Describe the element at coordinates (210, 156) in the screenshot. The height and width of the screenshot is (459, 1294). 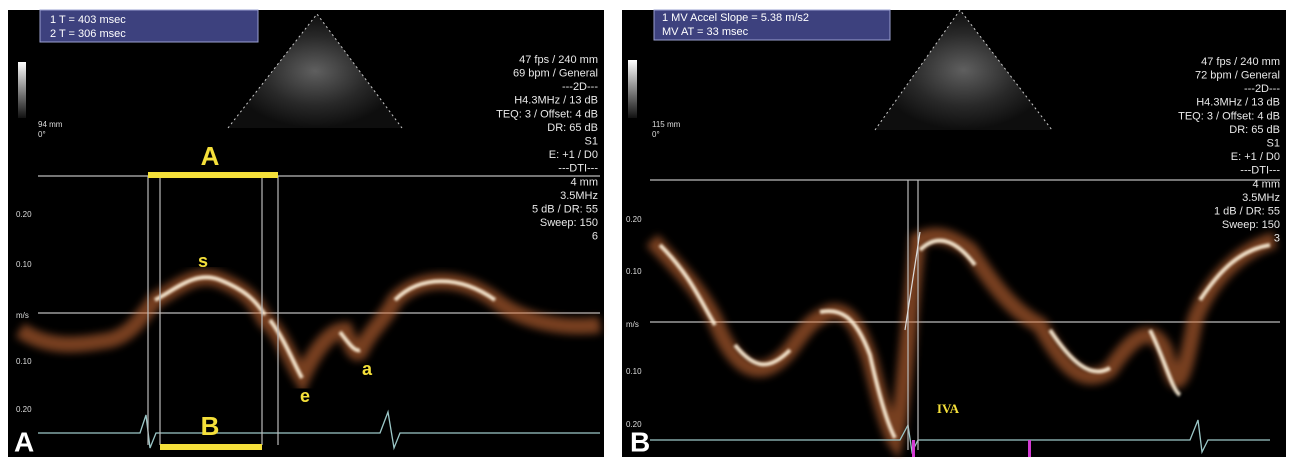
I see `annotation: A` at that location.